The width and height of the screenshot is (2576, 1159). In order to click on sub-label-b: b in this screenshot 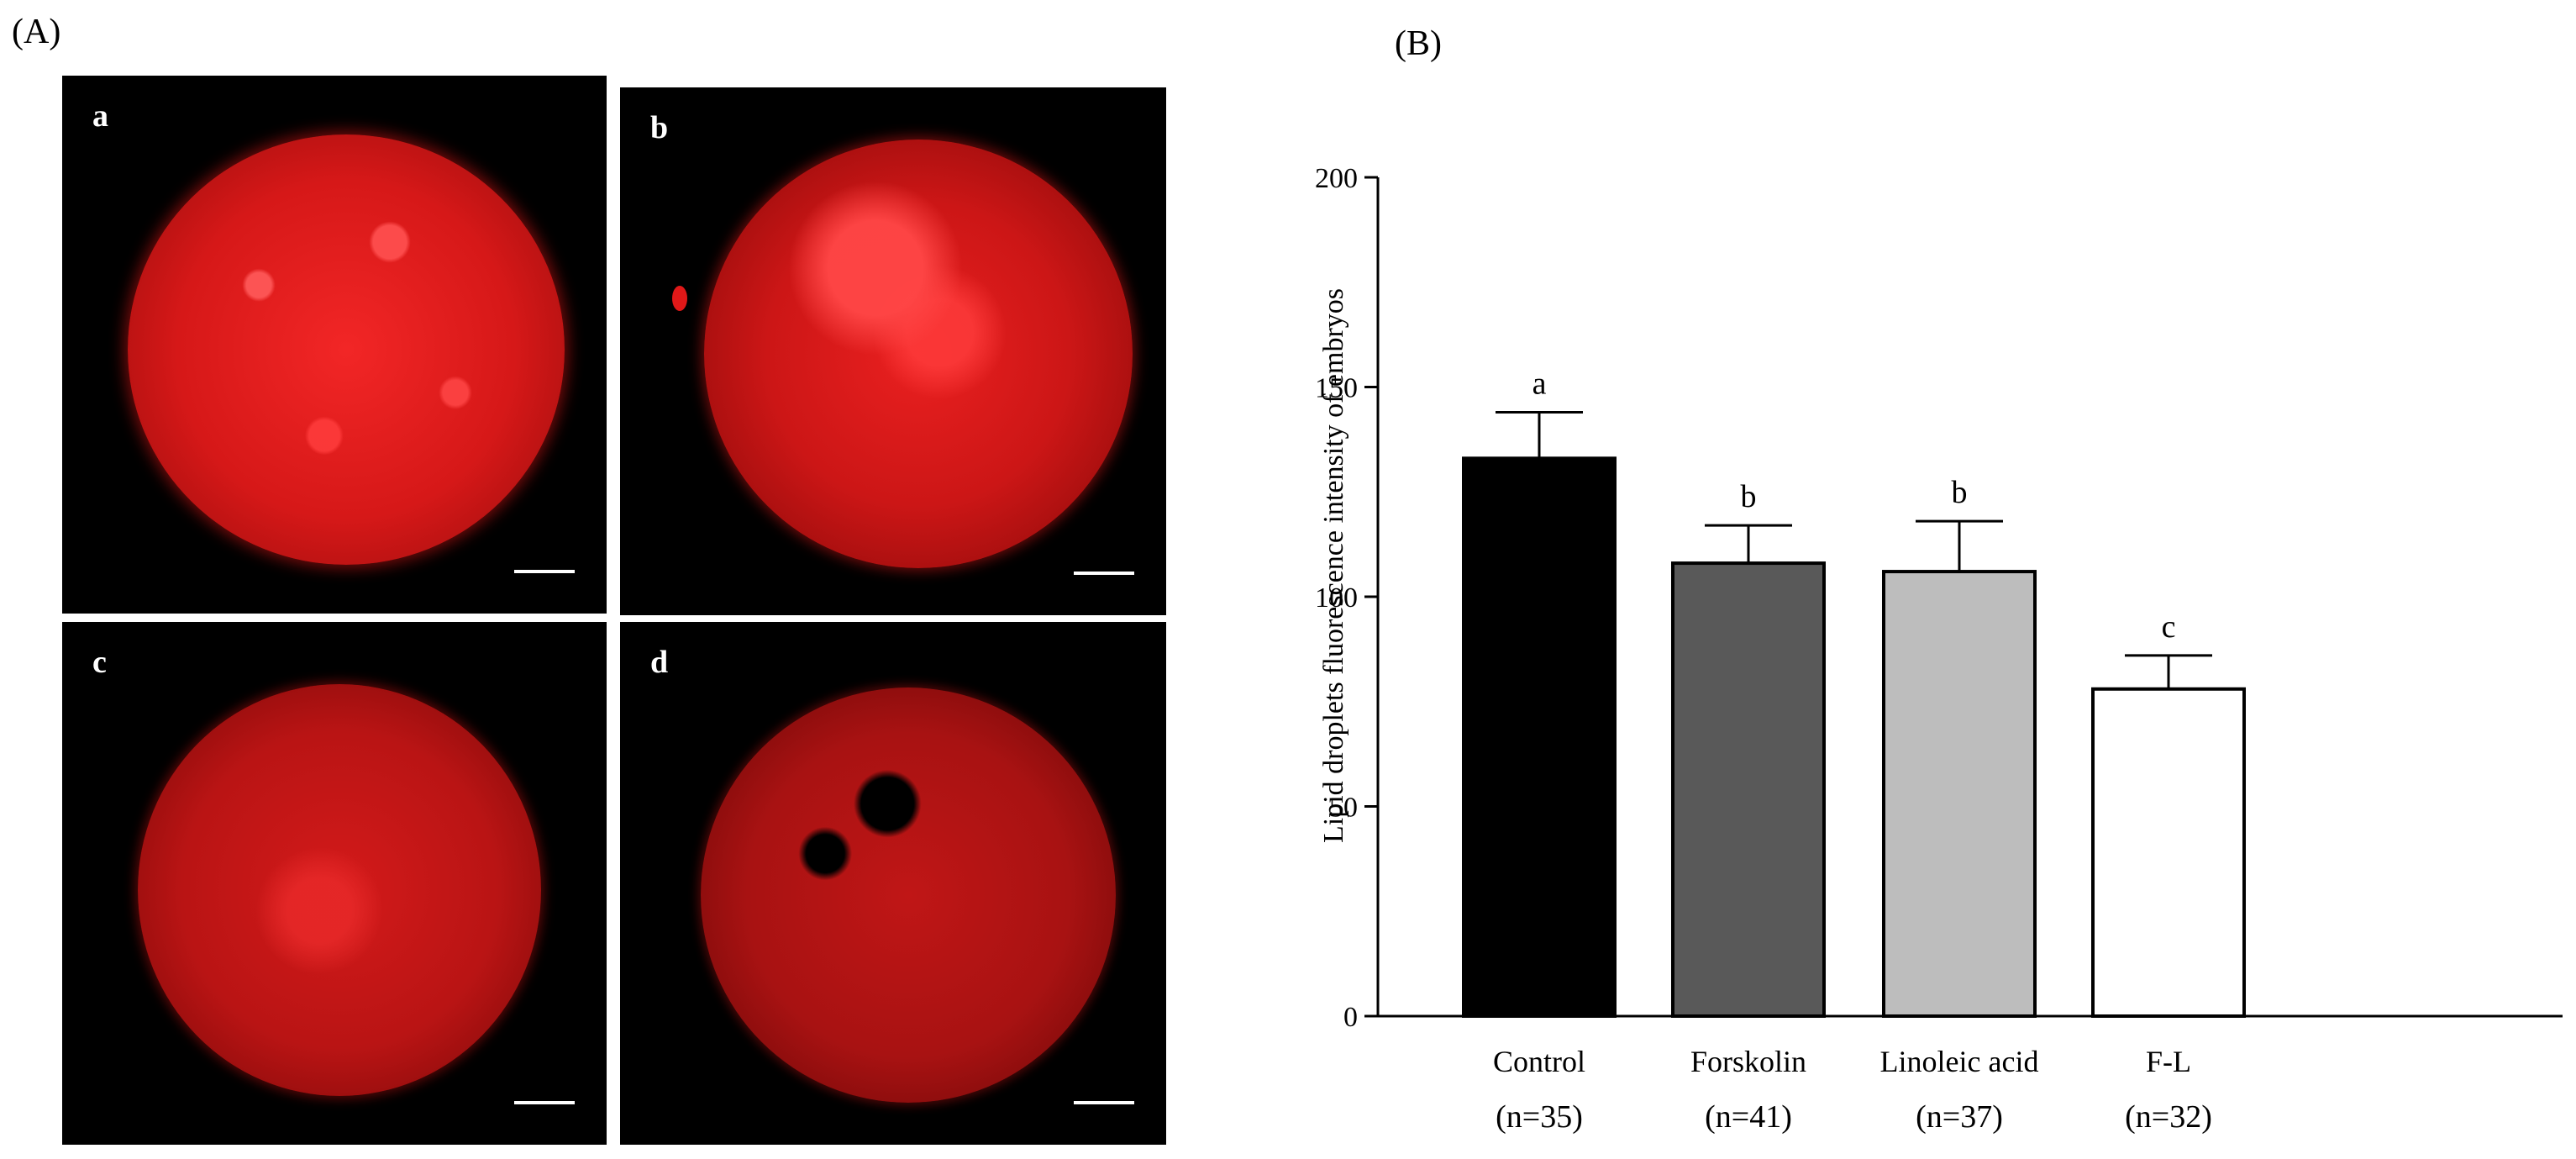, I will do `click(659, 128)`.